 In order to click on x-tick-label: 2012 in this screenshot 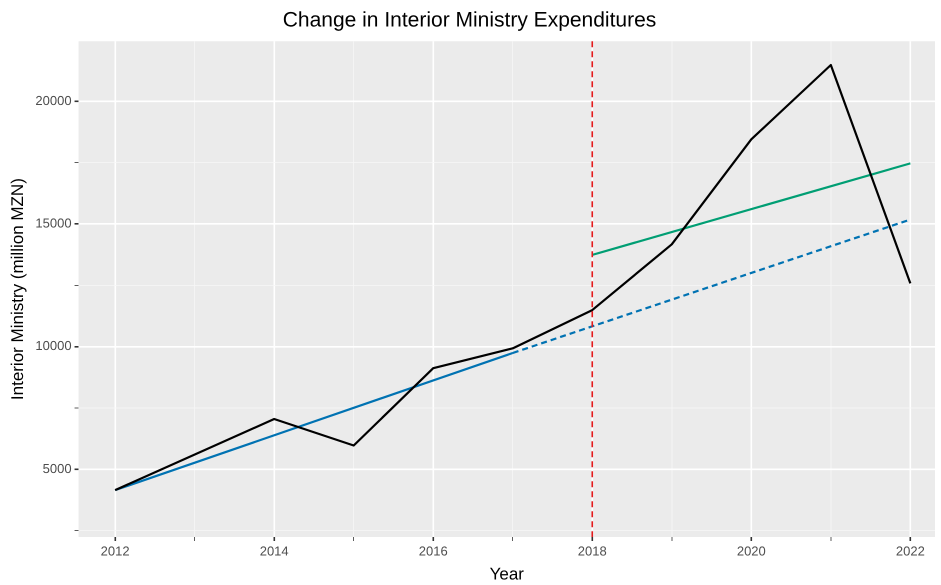, I will do `click(115, 550)`.